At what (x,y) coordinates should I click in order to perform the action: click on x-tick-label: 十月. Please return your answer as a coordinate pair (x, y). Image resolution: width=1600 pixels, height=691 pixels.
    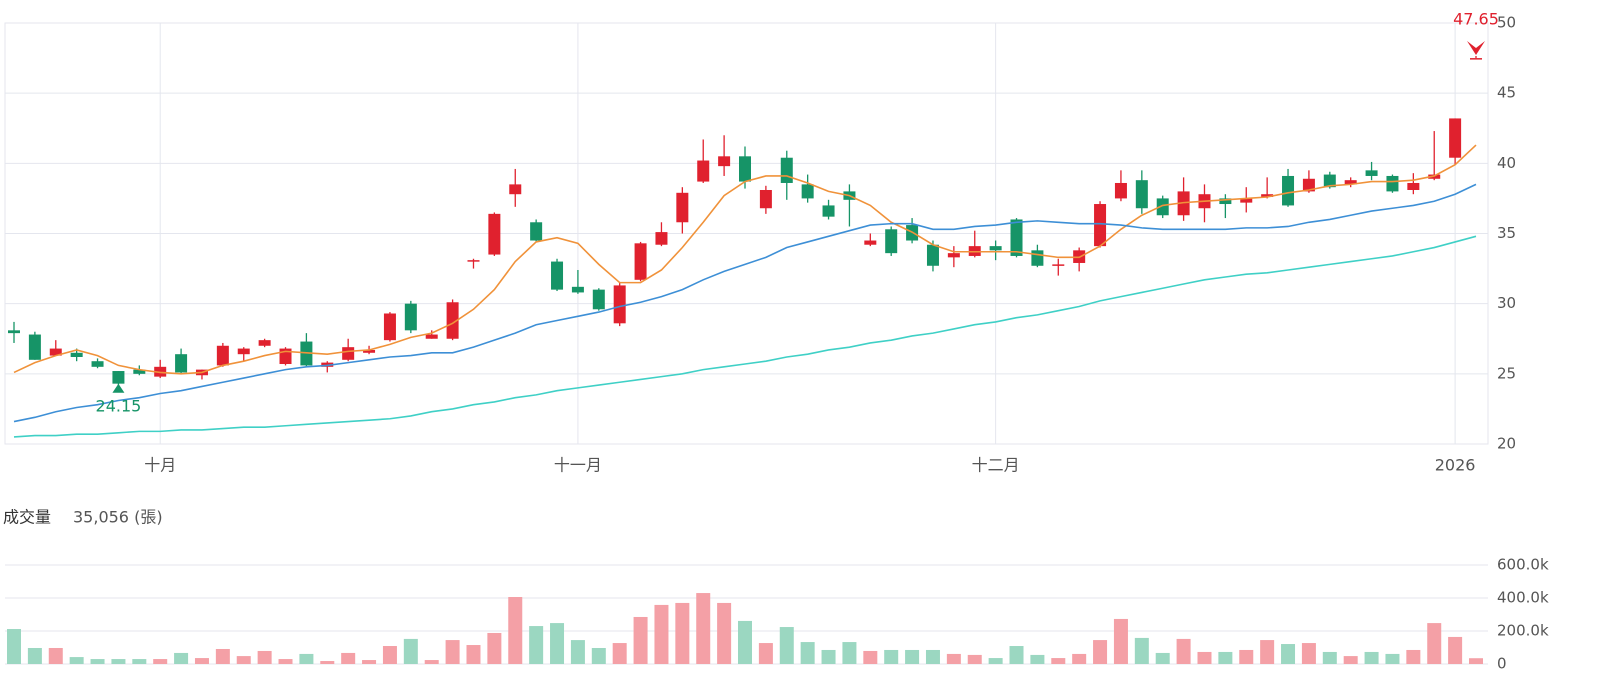
    Looking at the image, I should click on (160, 465).